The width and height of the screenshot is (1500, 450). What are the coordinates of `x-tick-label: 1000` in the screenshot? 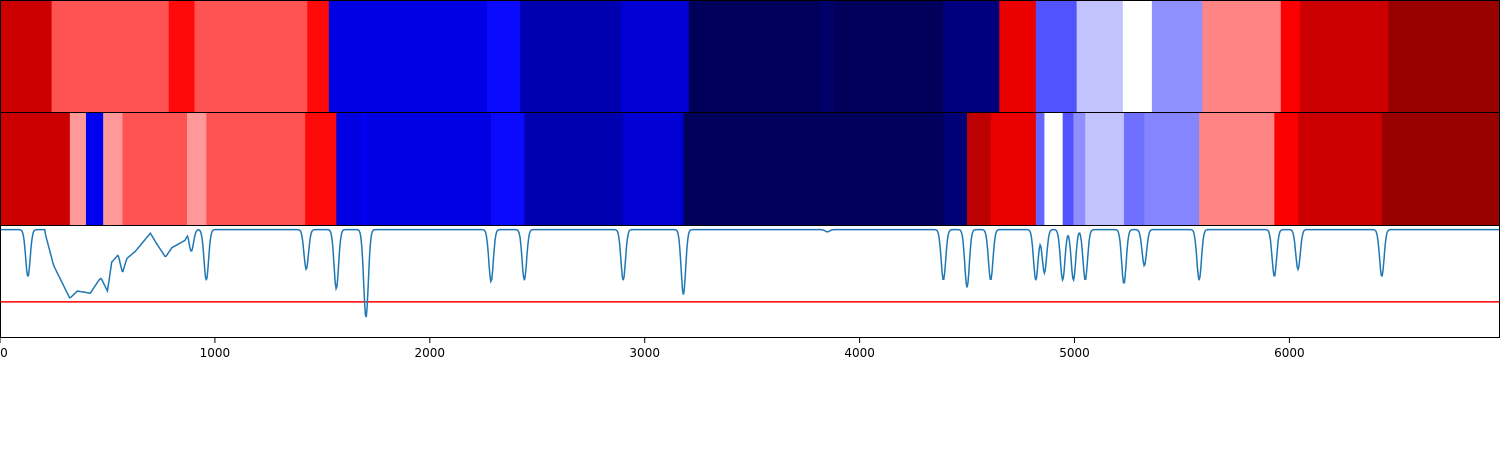 It's located at (215, 353).